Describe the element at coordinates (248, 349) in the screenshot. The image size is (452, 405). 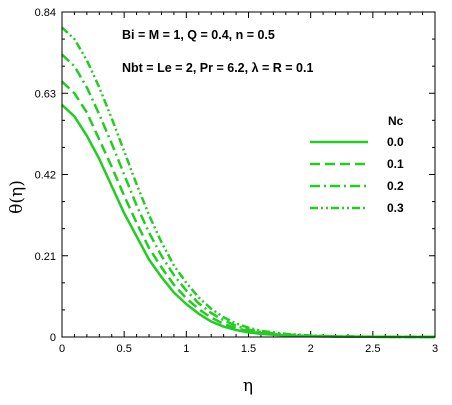
I see `x-tick-label: 1.5` at that location.